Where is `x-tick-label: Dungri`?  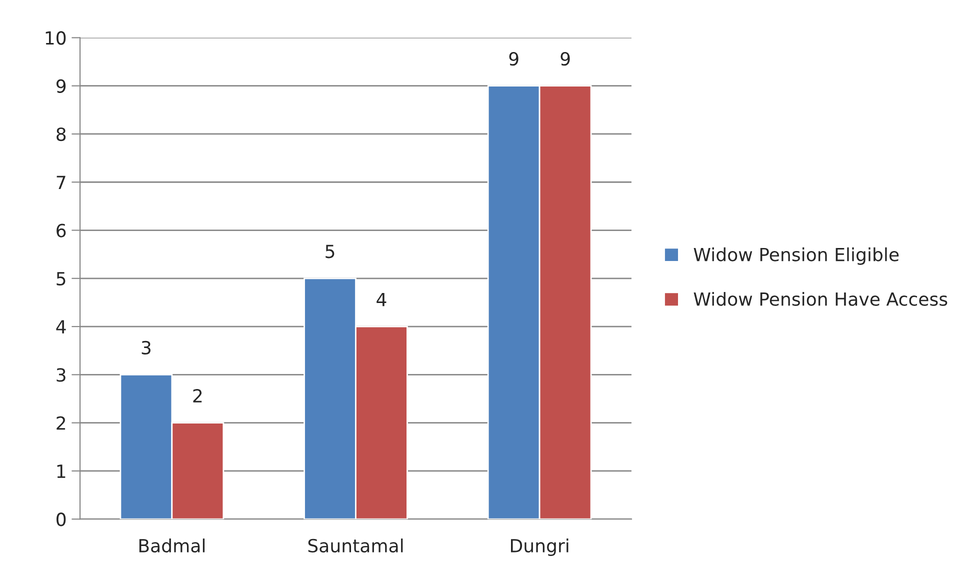 x-tick-label: Dungri is located at coordinates (539, 547).